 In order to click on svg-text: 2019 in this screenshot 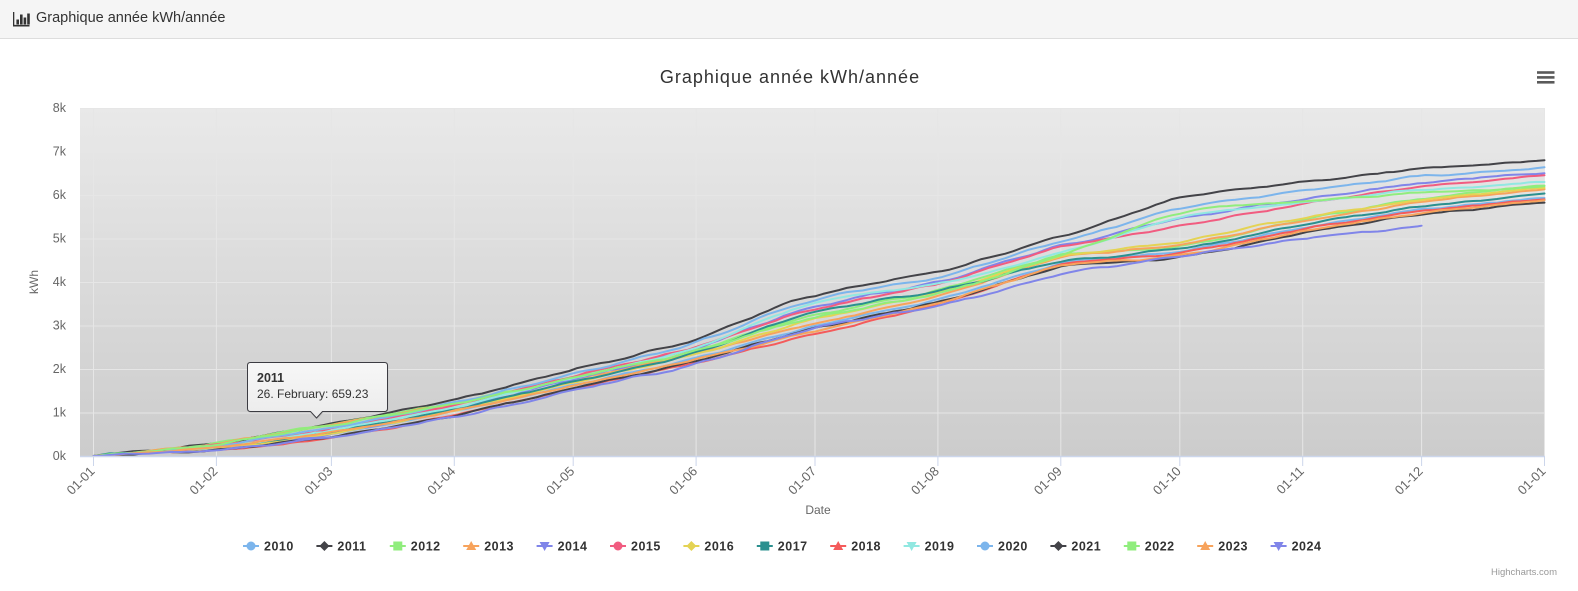, I will do `click(940, 547)`.